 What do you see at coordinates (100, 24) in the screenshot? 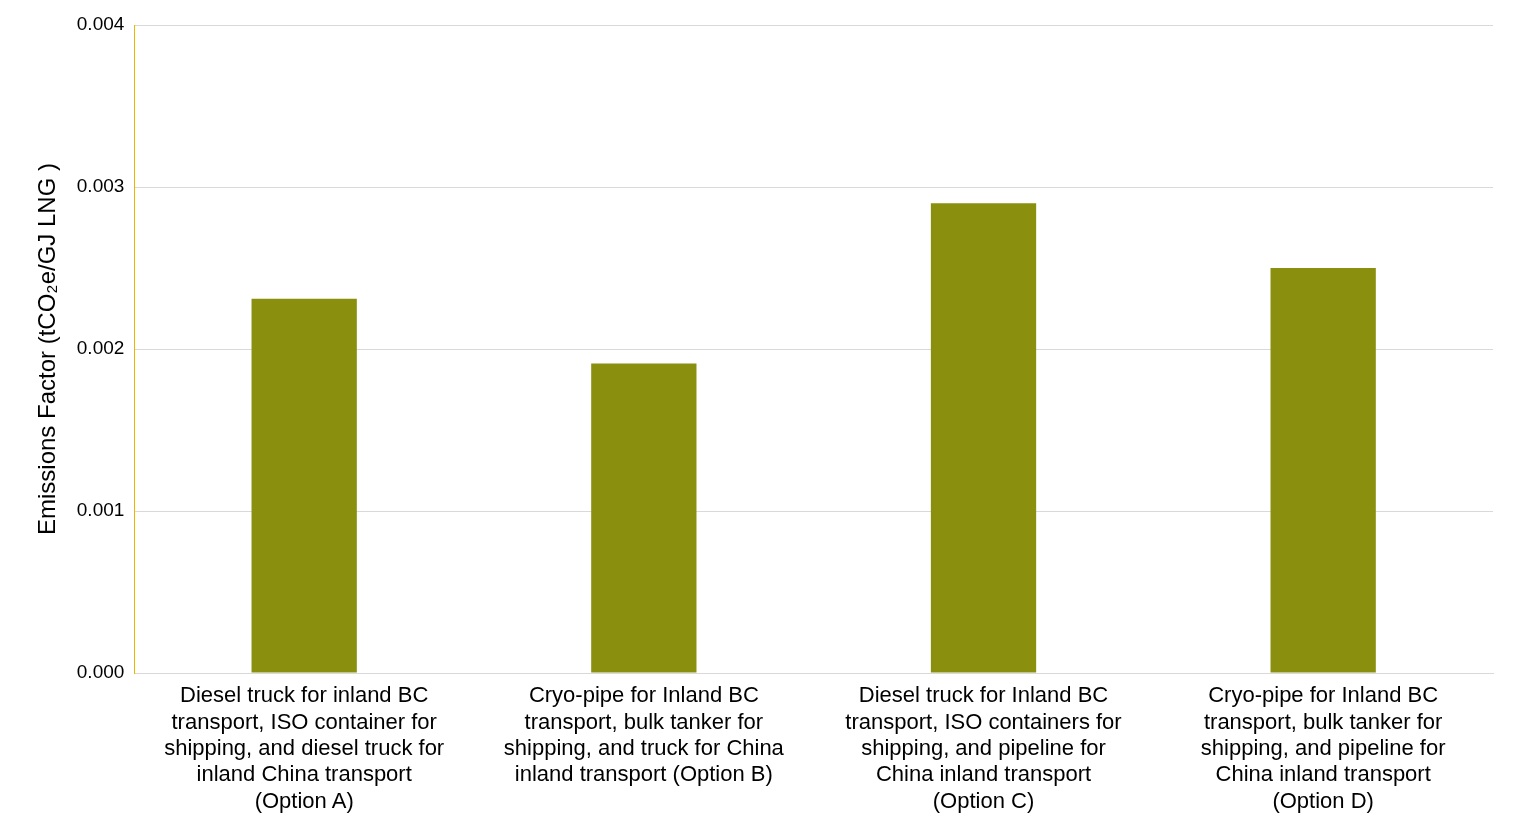
I see `y-tick-label: 0.004` at bounding box center [100, 24].